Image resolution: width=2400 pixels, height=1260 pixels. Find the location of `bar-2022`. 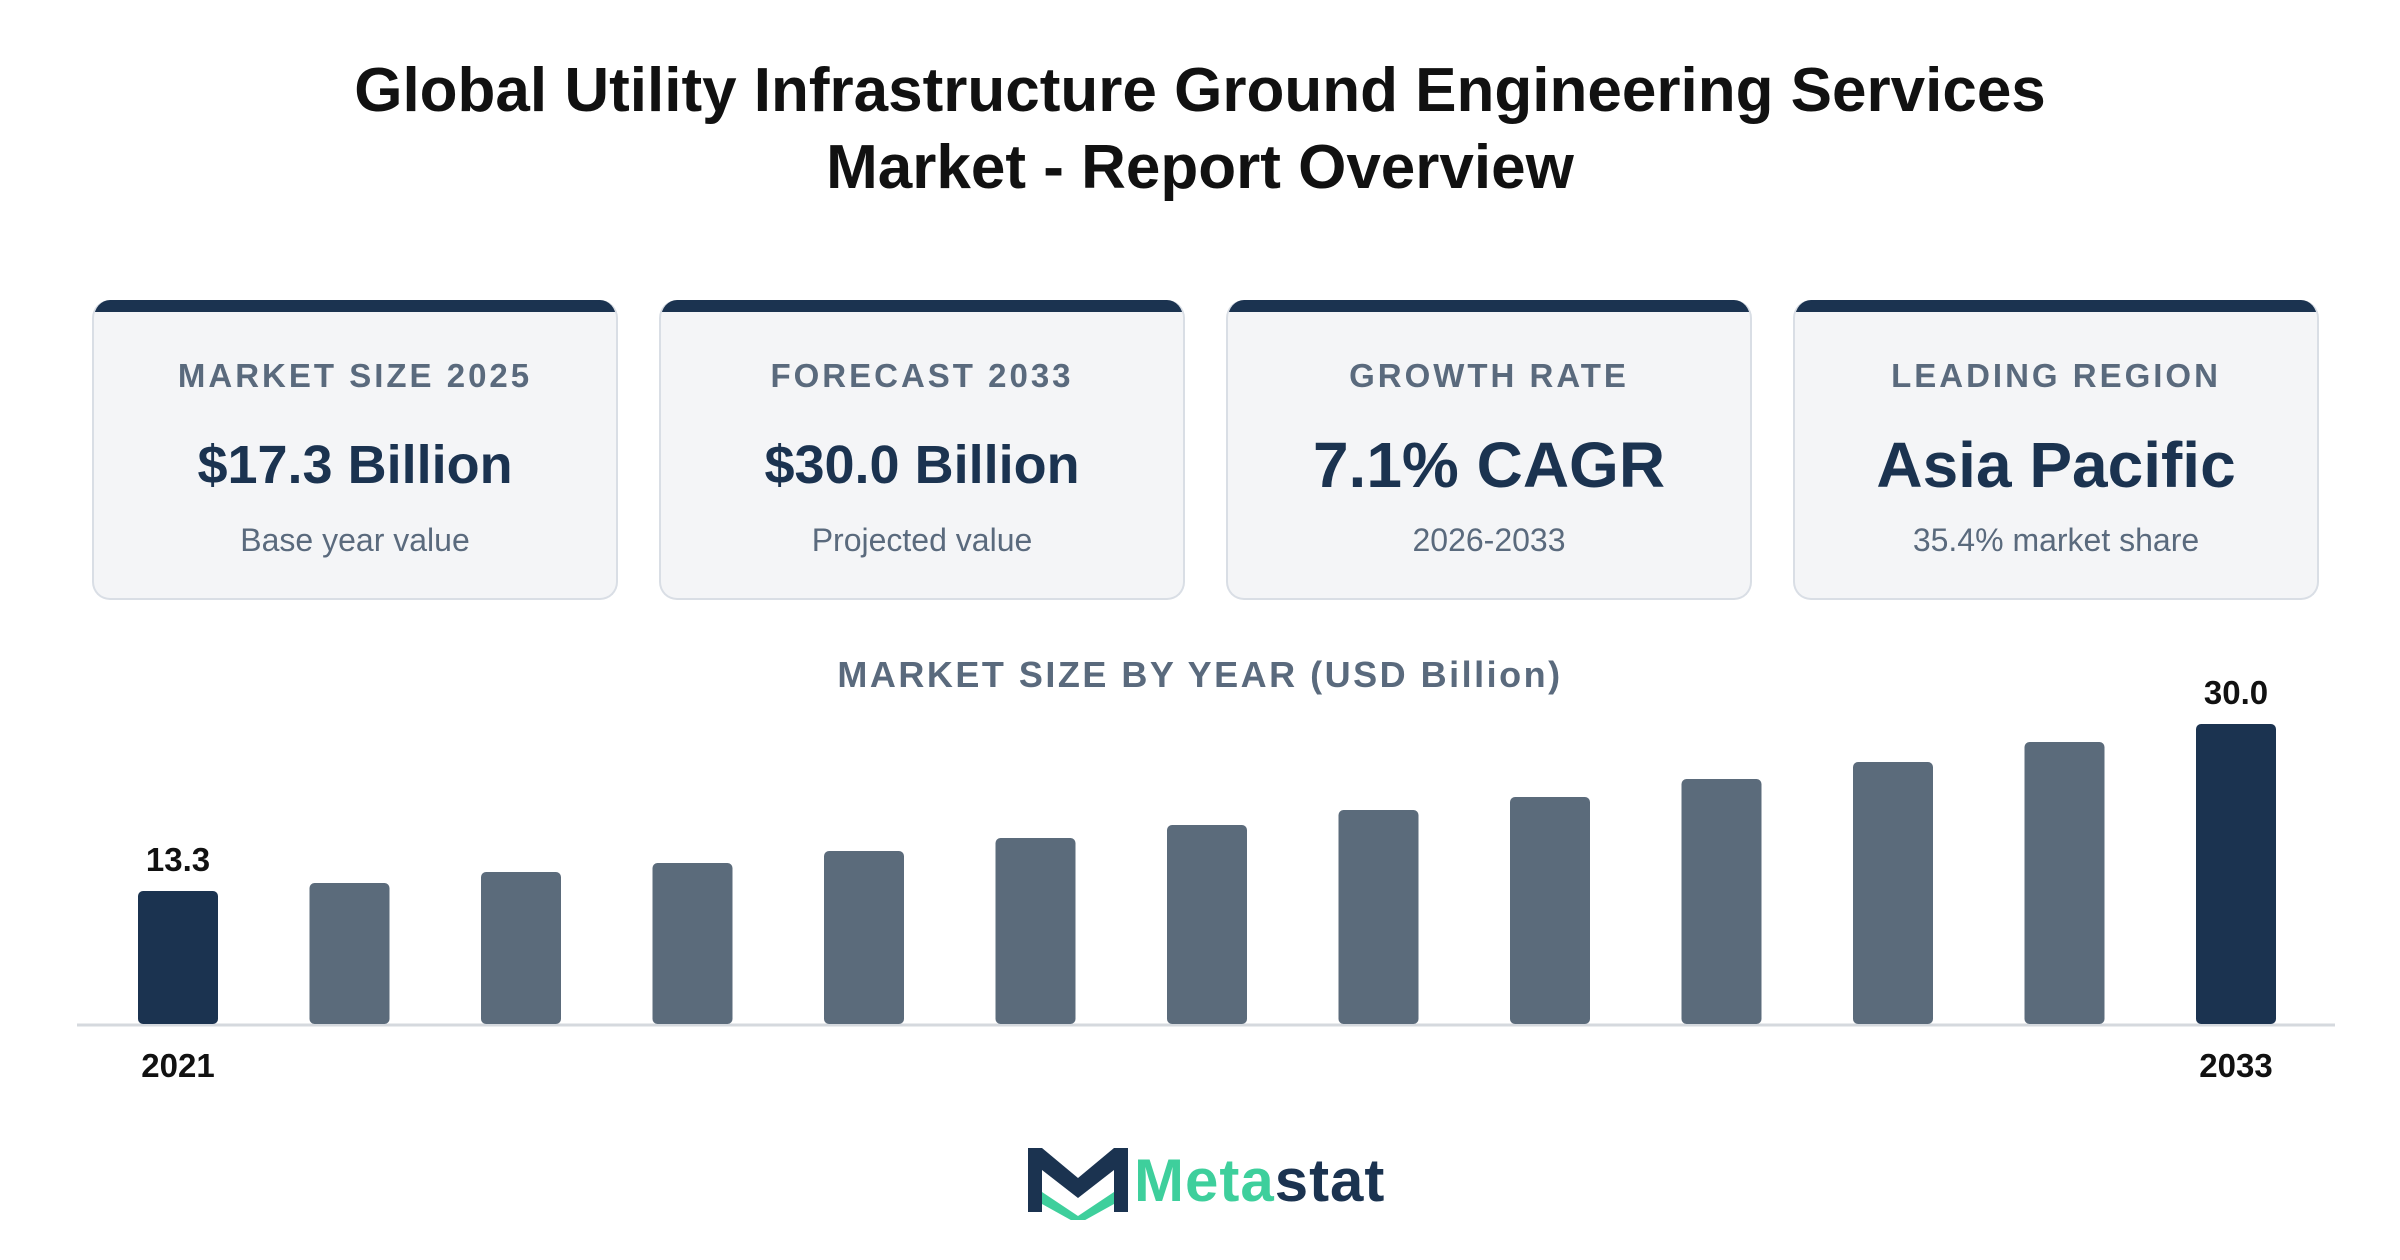

bar-2022 is located at coordinates (349, 953).